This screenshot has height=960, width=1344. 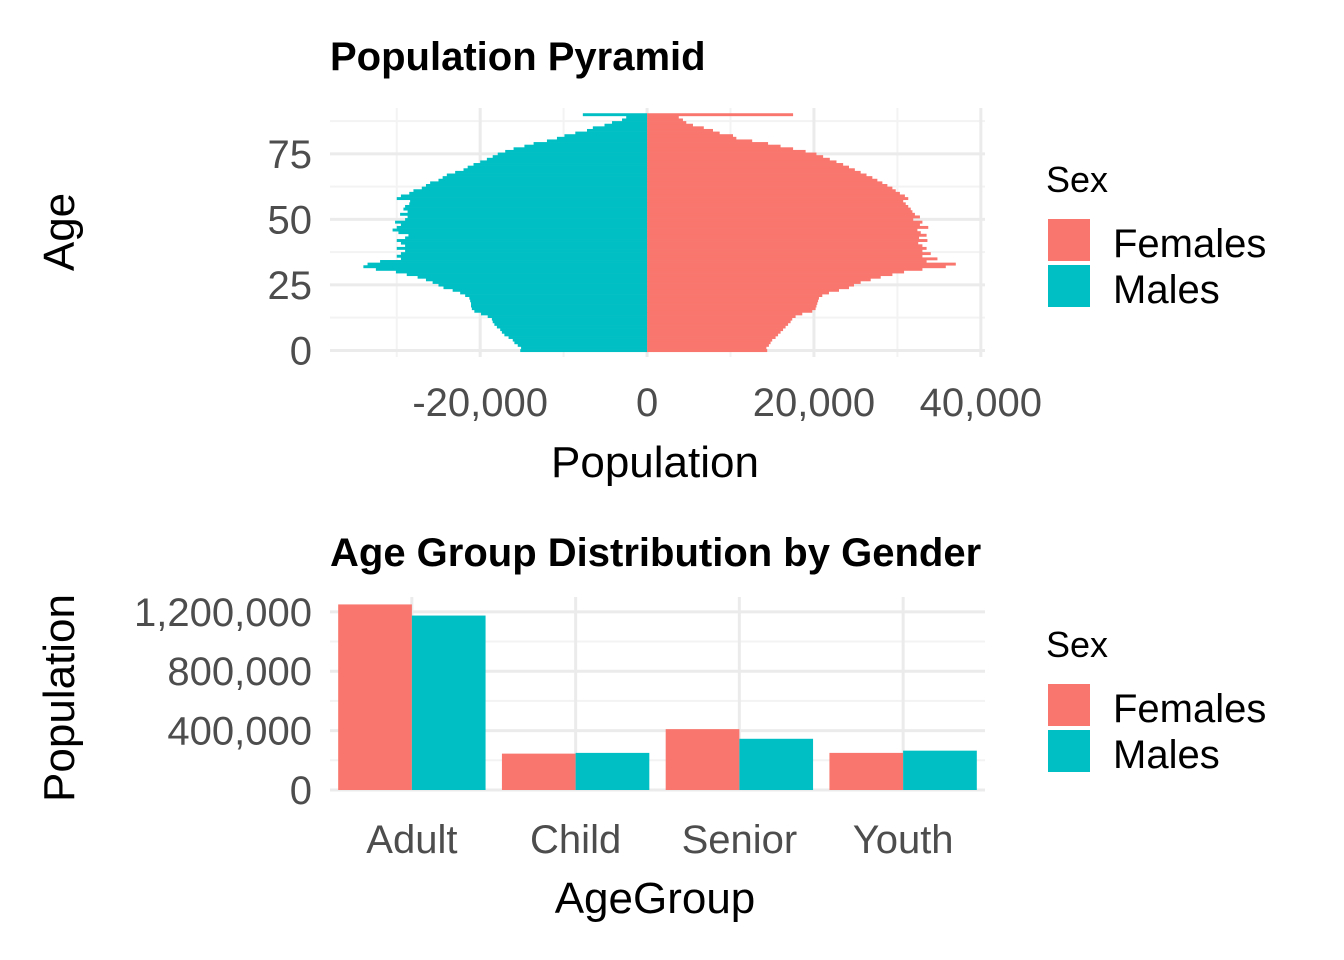 I want to click on pyramid-x-axis-title: Population, so click(x=655, y=462).